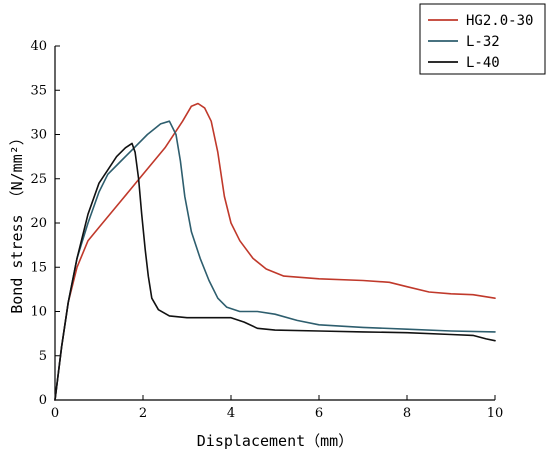  Describe the element at coordinates (499, 21) in the screenshot. I see `legend-label: HG2.0-30` at that location.